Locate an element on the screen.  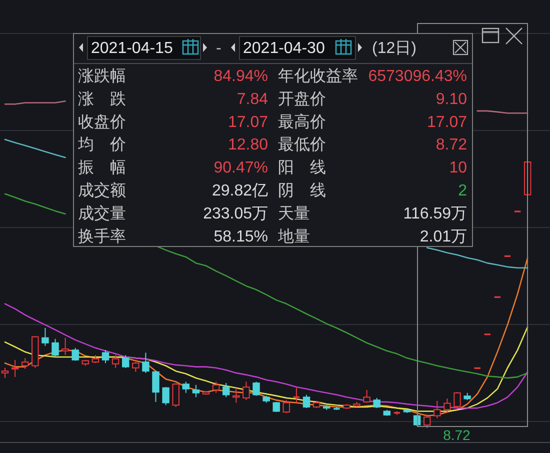
text: (12日) is located at coordinates (394, 48).